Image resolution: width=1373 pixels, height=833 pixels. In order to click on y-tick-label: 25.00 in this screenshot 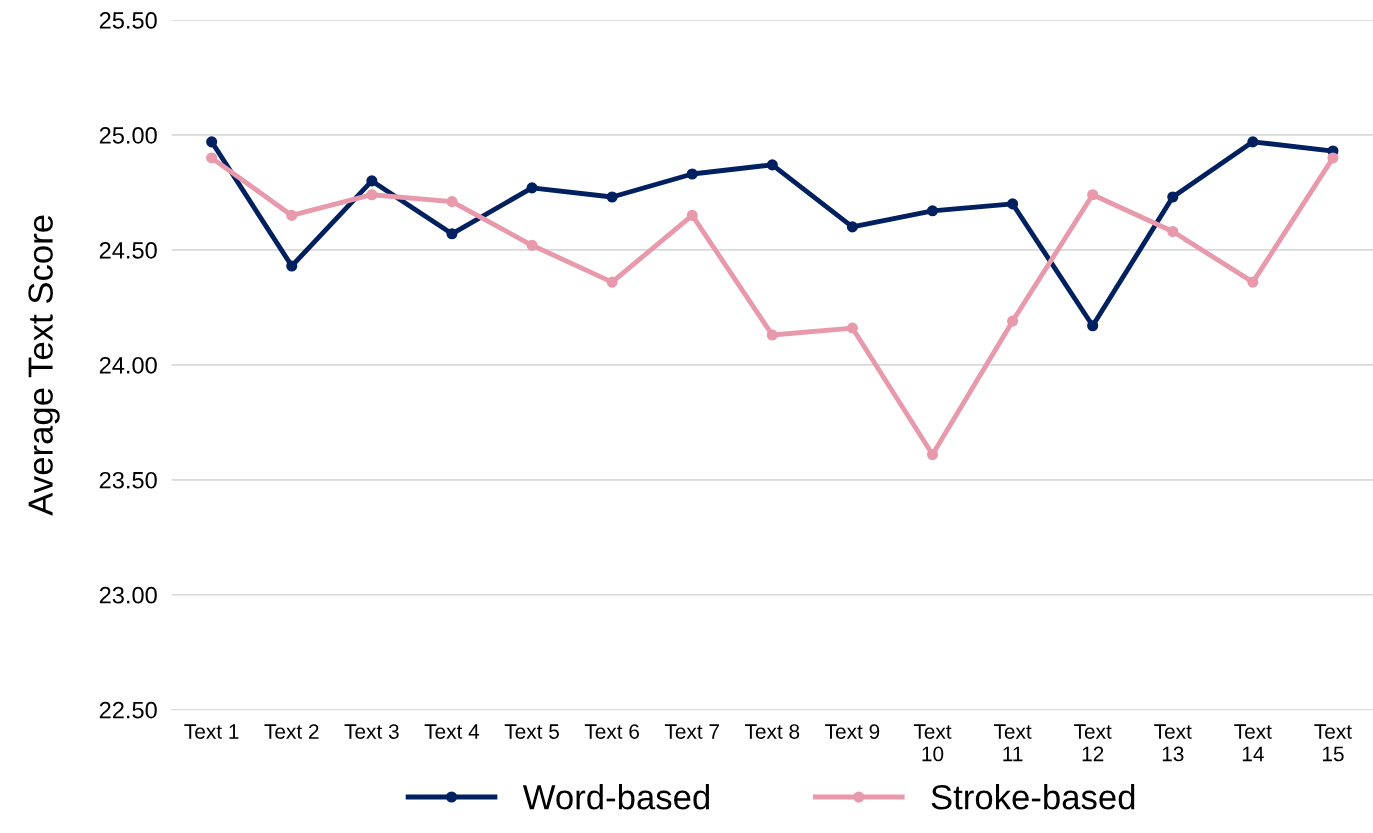, I will do `click(128, 135)`.